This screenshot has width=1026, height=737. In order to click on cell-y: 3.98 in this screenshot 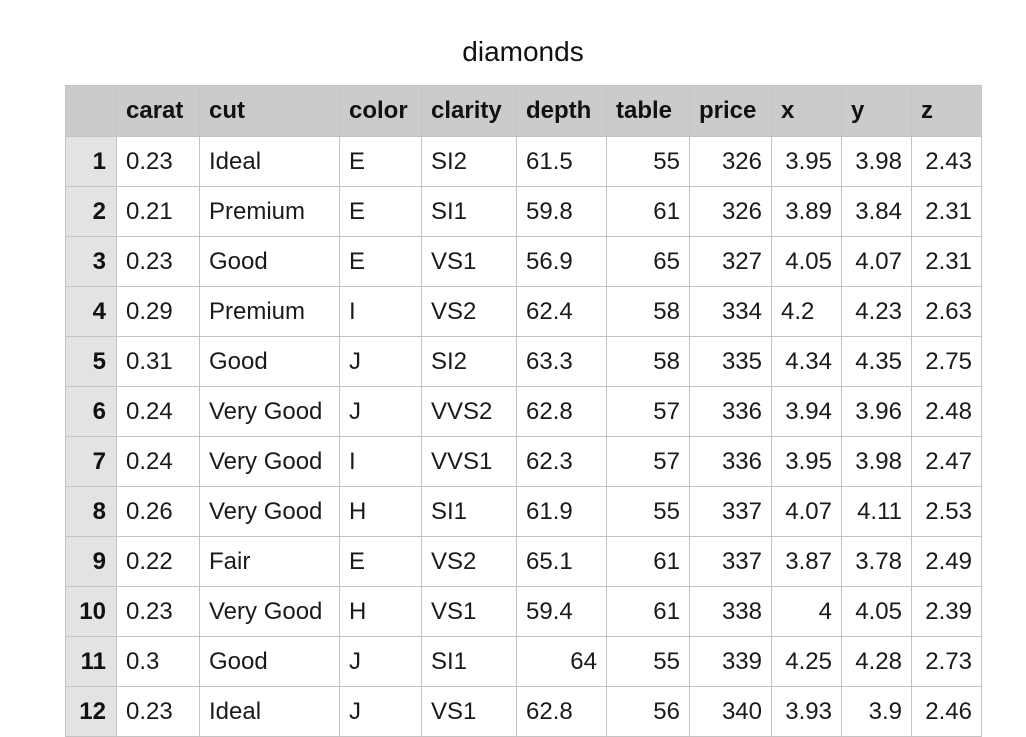, I will do `click(876, 461)`.